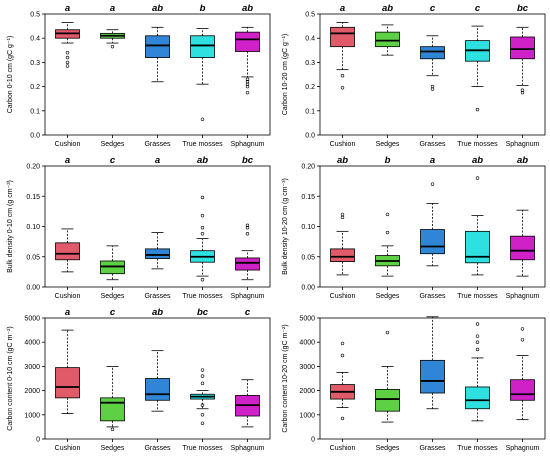 The width and height of the screenshot is (550, 457). Describe the element at coordinates (35, 87) in the screenshot. I see `y-tick-label: 0.2` at that location.